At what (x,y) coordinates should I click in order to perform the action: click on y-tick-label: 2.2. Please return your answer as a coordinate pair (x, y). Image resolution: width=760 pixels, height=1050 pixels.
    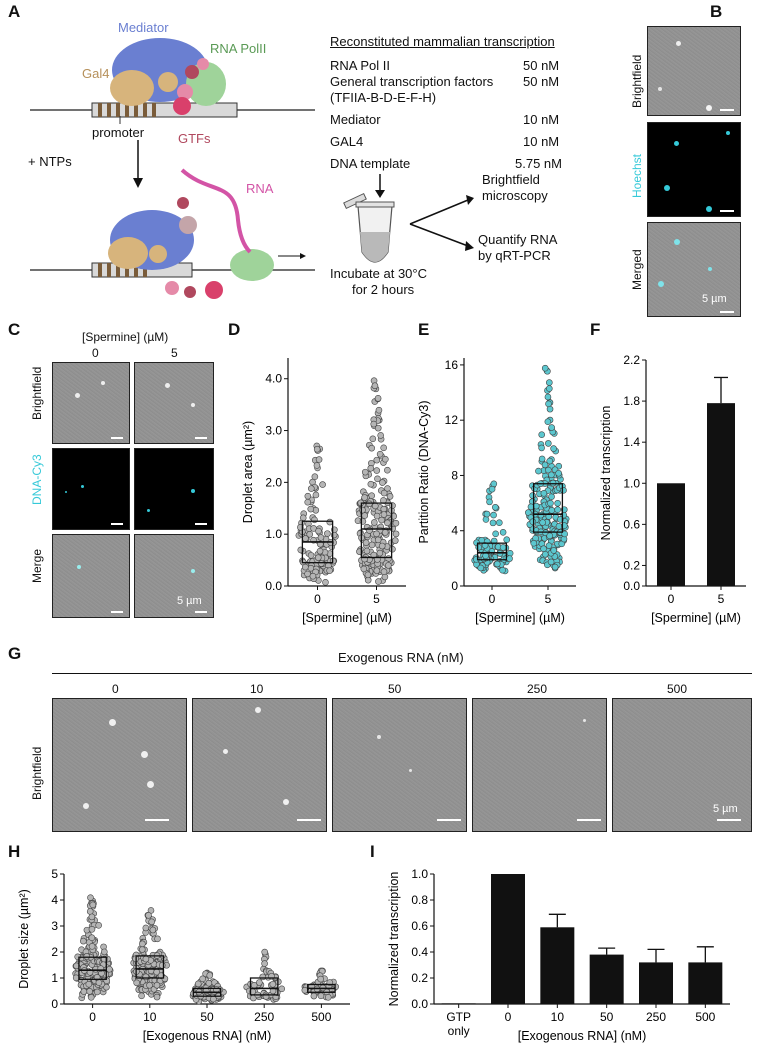
    Looking at the image, I should click on (631, 360).